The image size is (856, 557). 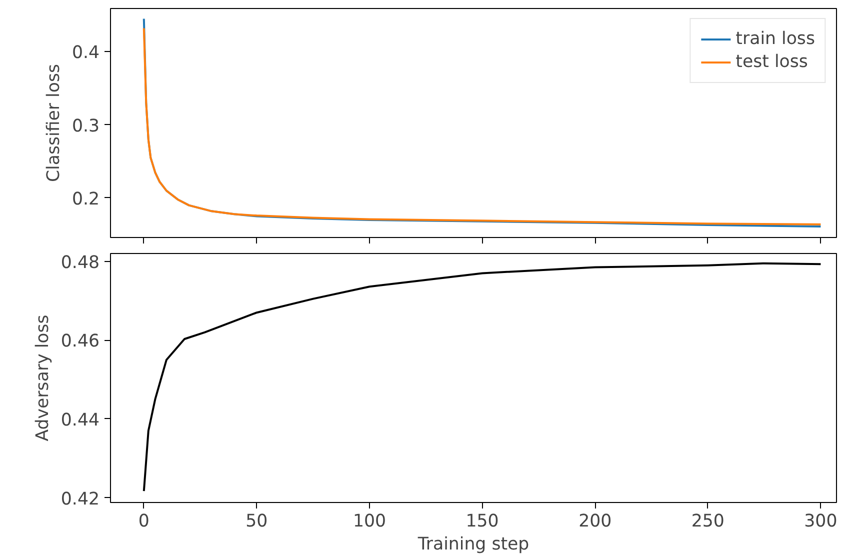 I want to click on x-tick-label: 200, so click(x=595, y=522).